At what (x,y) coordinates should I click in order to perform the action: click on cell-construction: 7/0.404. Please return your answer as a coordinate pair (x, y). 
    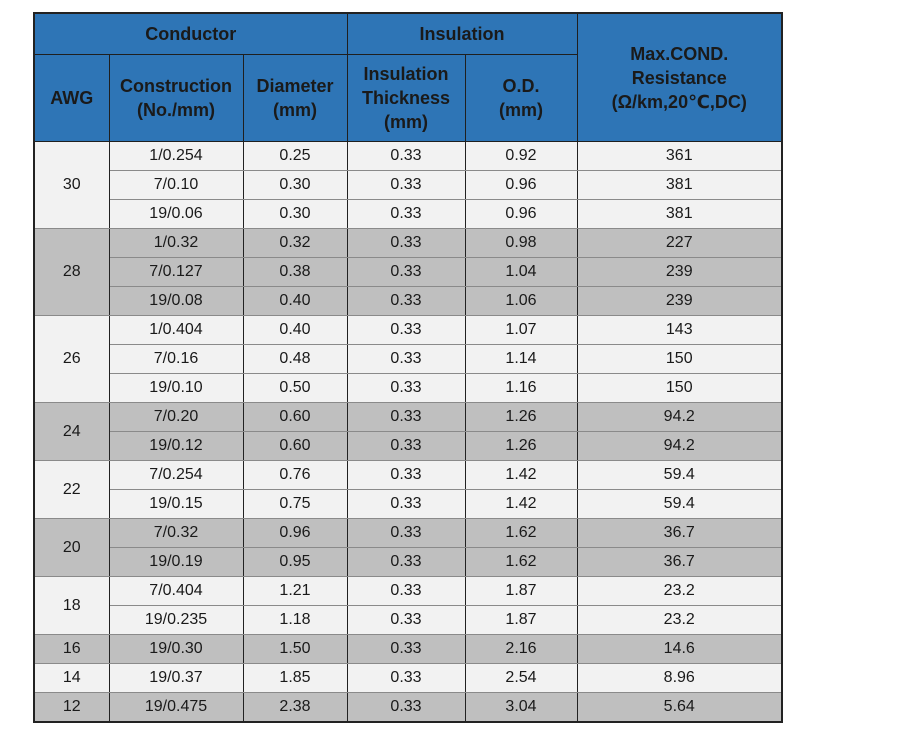
    Looking at the image, I should click on (176, 591).